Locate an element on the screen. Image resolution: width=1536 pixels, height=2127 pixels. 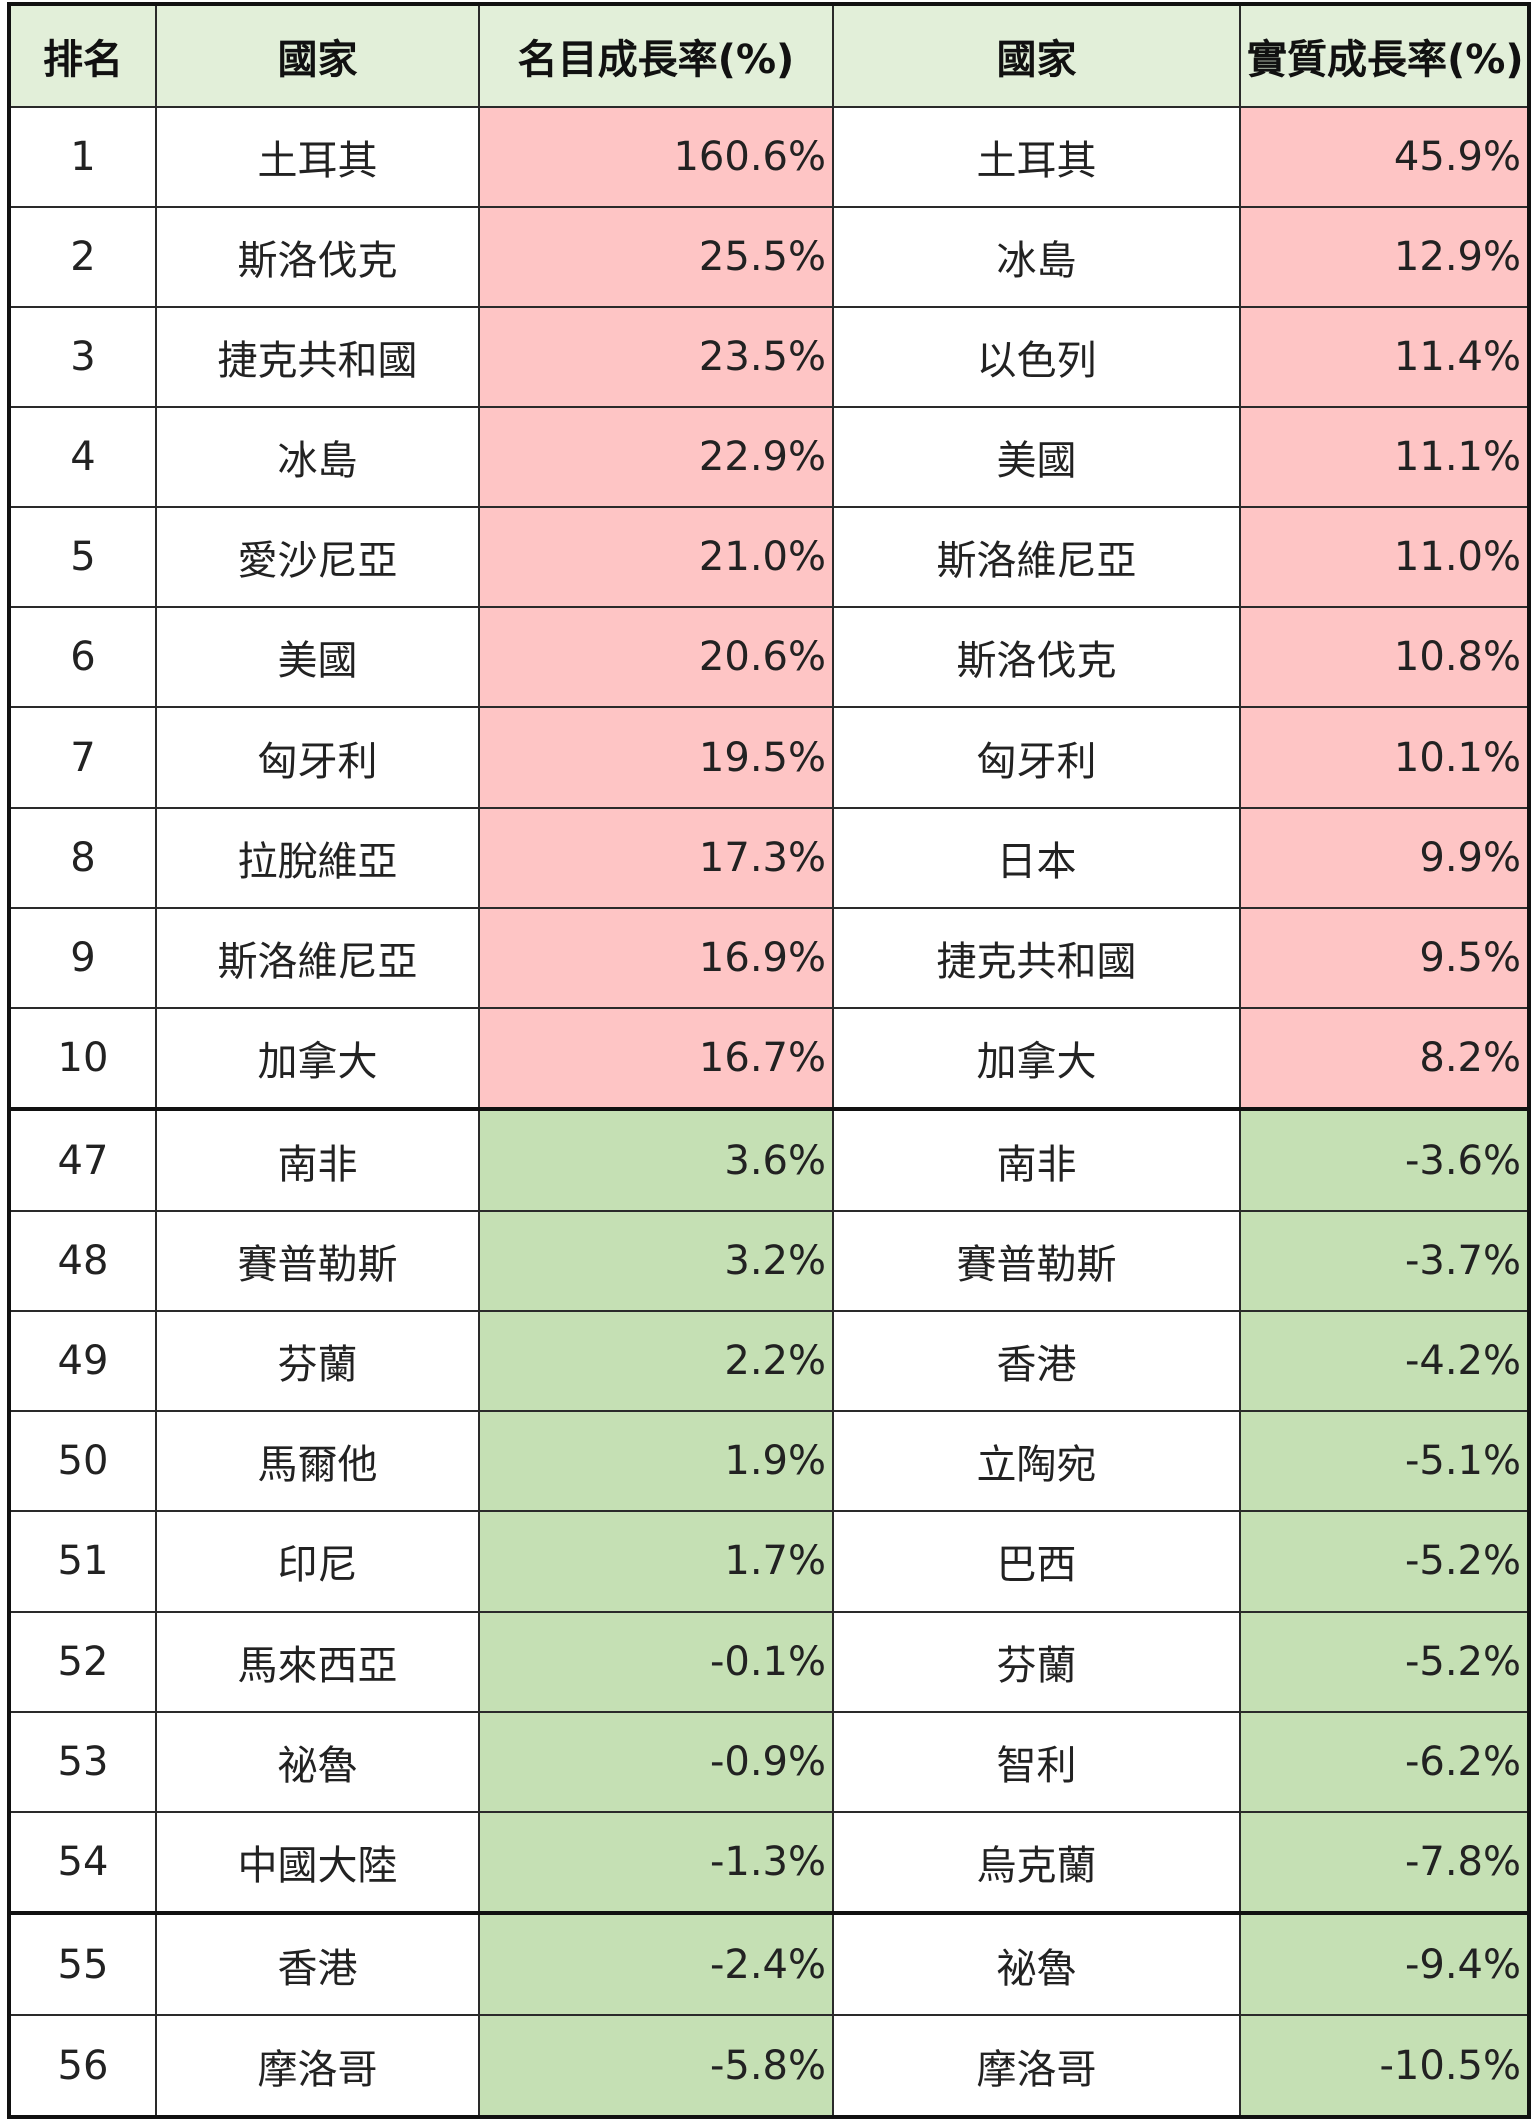
real-rate-cell: -4.2% is located at coordinates (1384, 1361).